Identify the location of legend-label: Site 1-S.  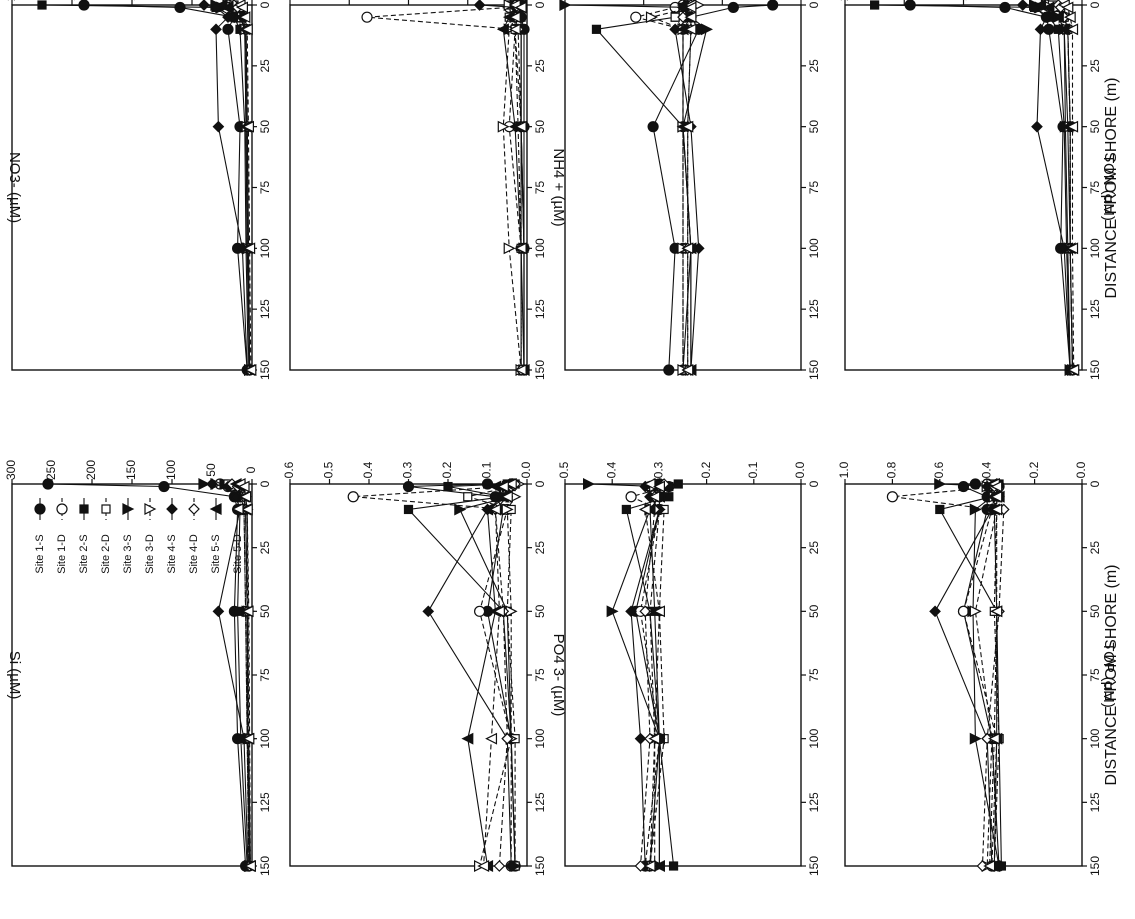
(40, 553).